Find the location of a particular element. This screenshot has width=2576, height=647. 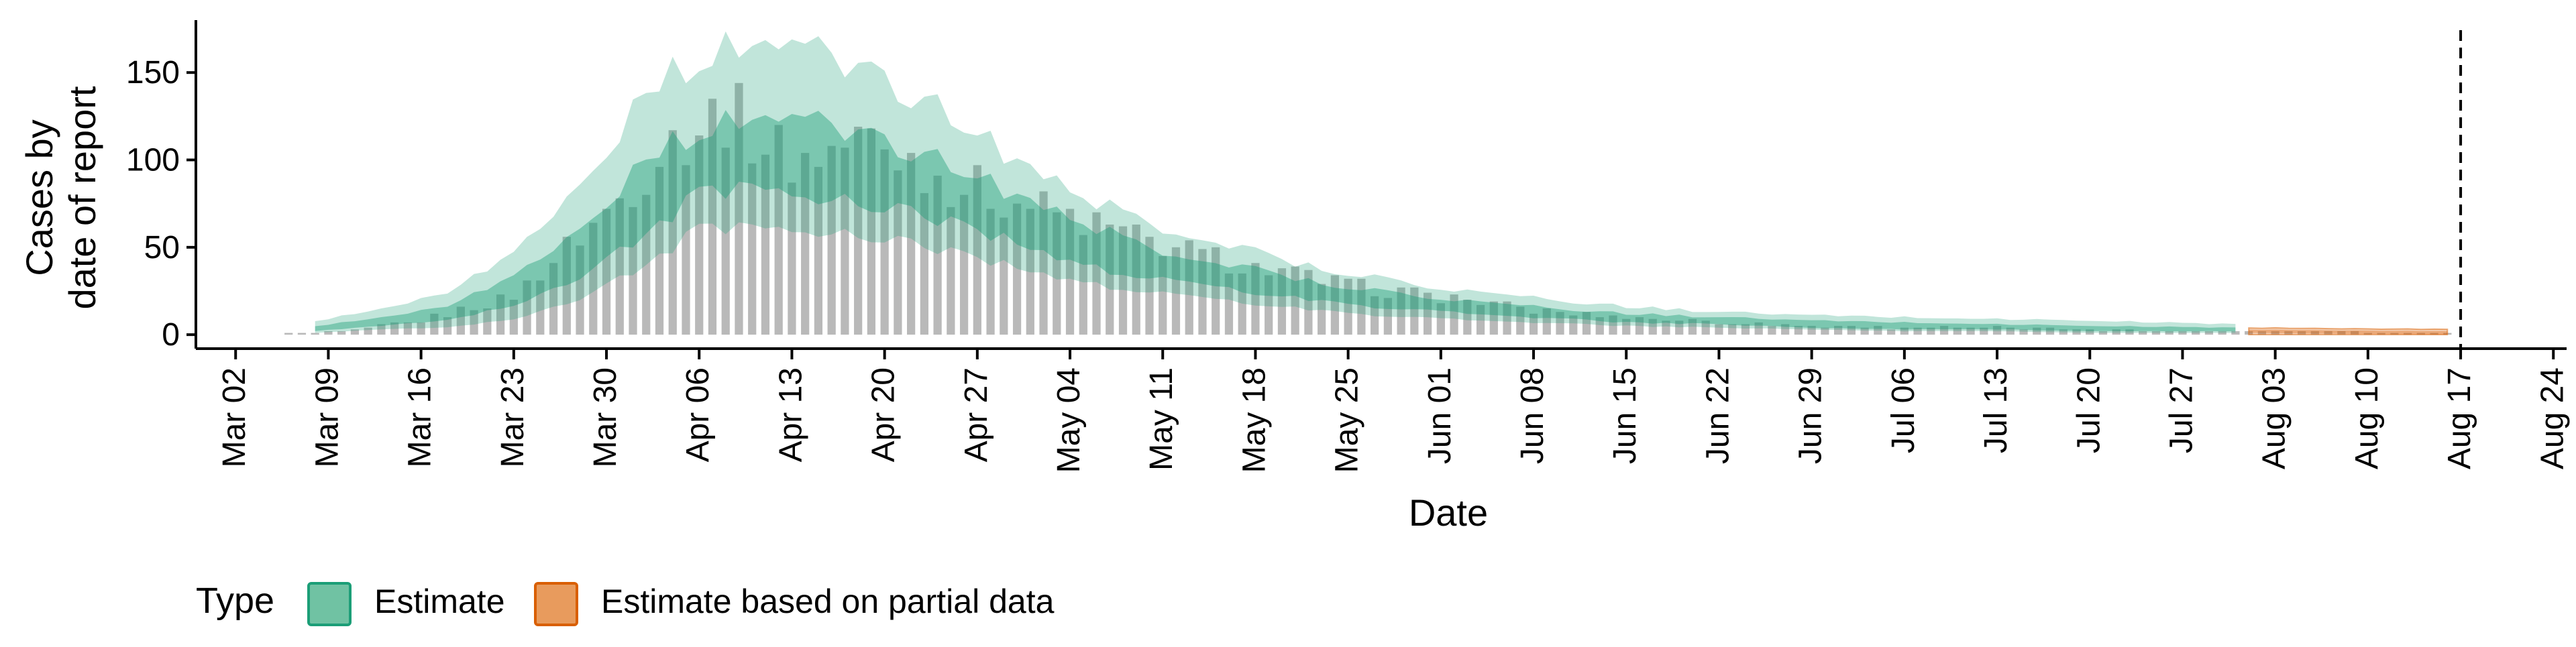

x-tick-label: May 04 is located at coordinates (1069, 420).